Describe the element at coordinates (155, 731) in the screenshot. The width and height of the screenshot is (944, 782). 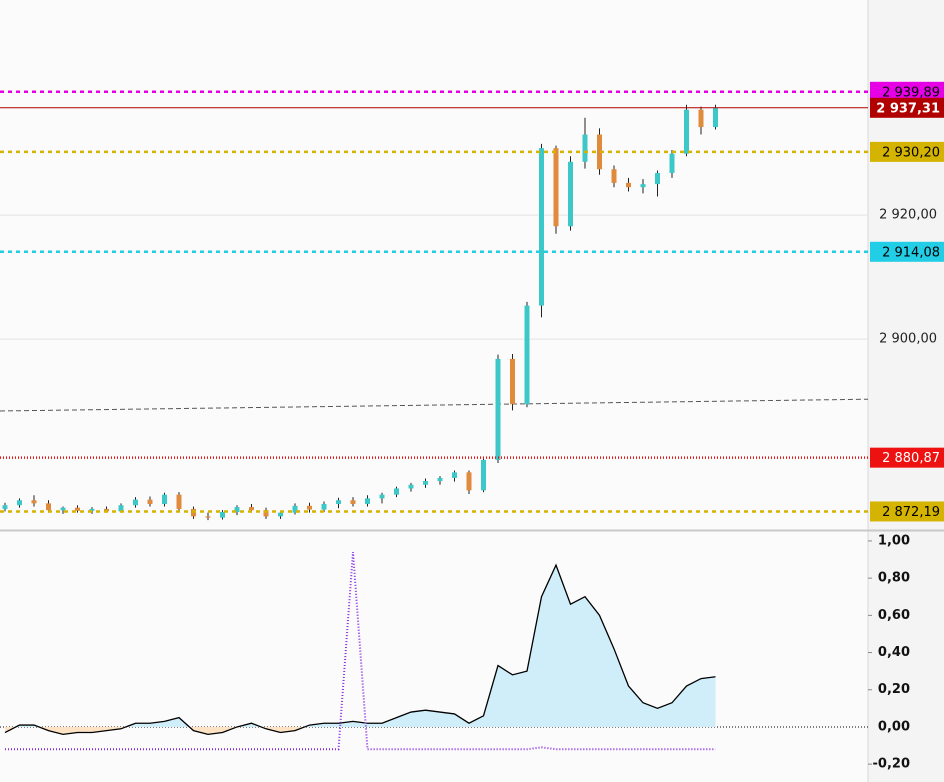
I see `area-fill-negative` at that location.